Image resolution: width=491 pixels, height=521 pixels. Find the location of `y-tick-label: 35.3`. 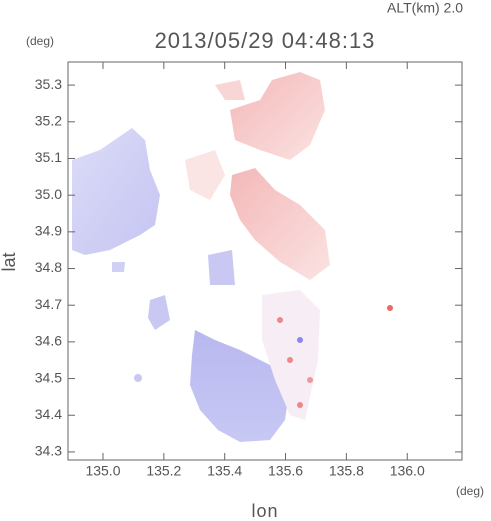

y-tick-label: 35.3 is located at coordinates (48, 84).